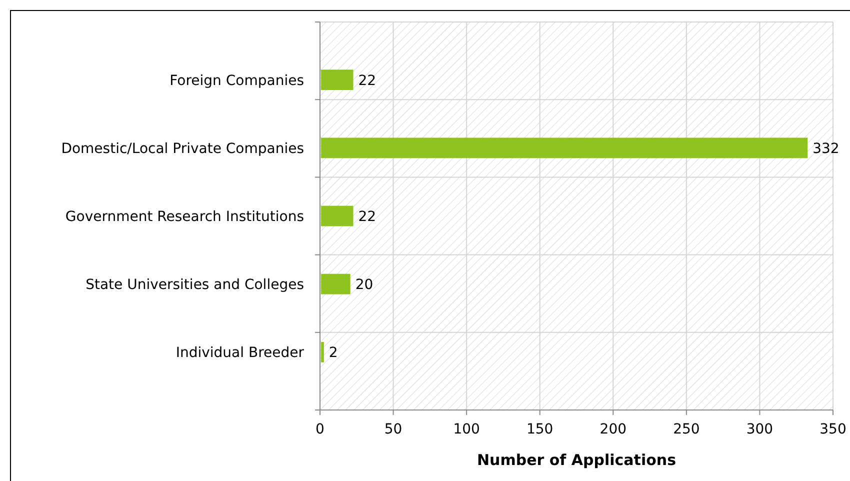  Describe the element at coordinates (833, 429) in the screenshot. I see `x-tick-label: 350` at that location.